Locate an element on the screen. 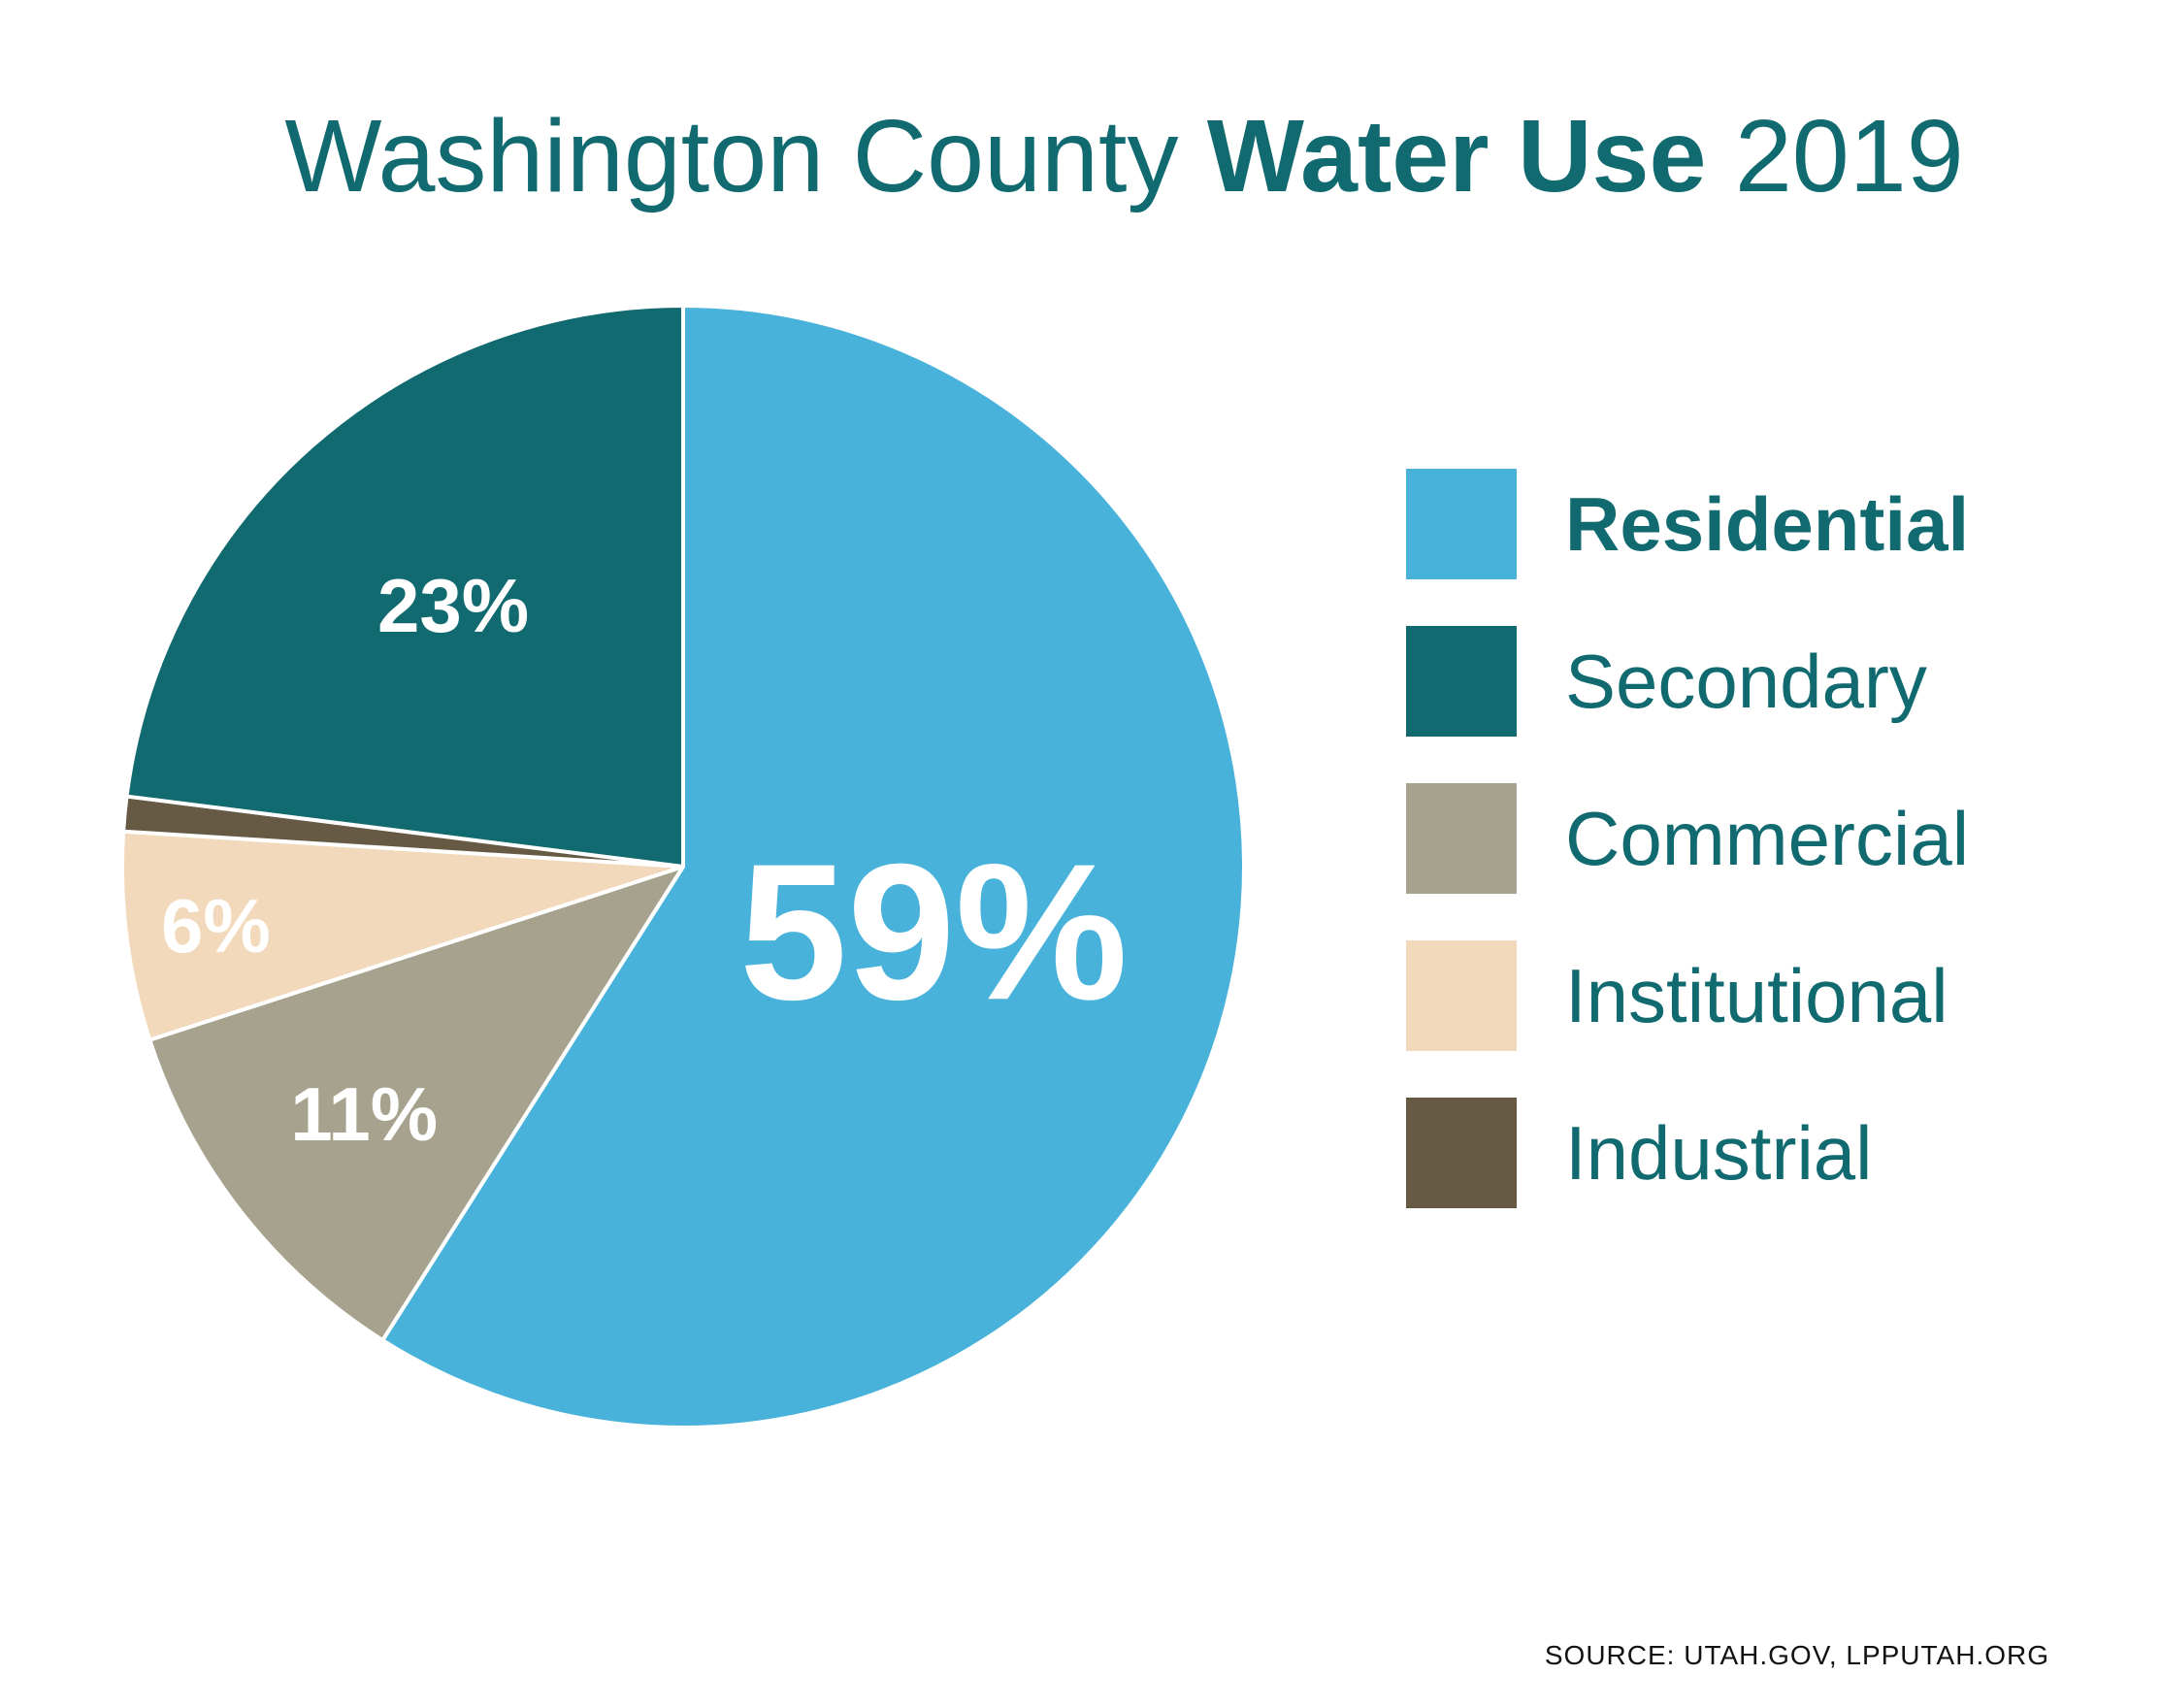  slice-label-institutional: 6% is located at coordinates (216, 926).